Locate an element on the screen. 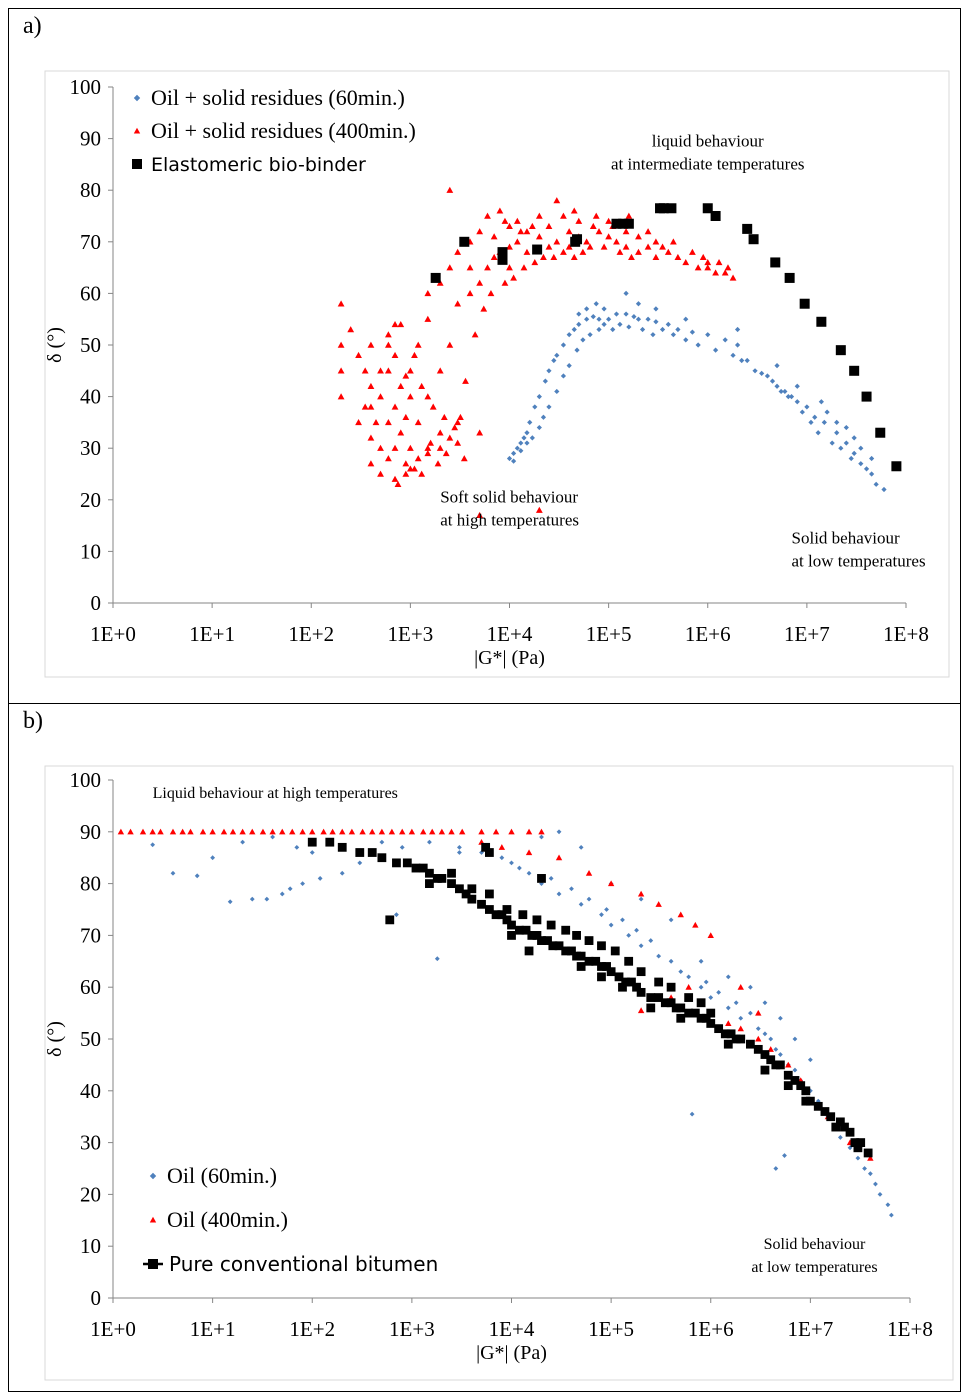 The width and height of the screenshot is (962, 1392). series-diamond is located at coordinates (696, 391).